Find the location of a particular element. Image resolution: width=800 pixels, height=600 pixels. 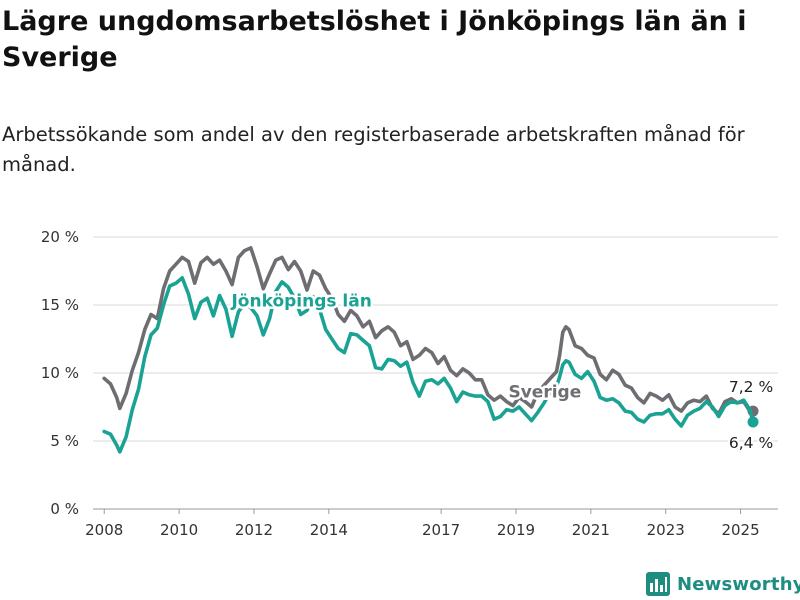

x-axis-ticks: 2008 2010 2012 2014 2017 2019 2021 2023 2025 is located at coordinates (422, 524).